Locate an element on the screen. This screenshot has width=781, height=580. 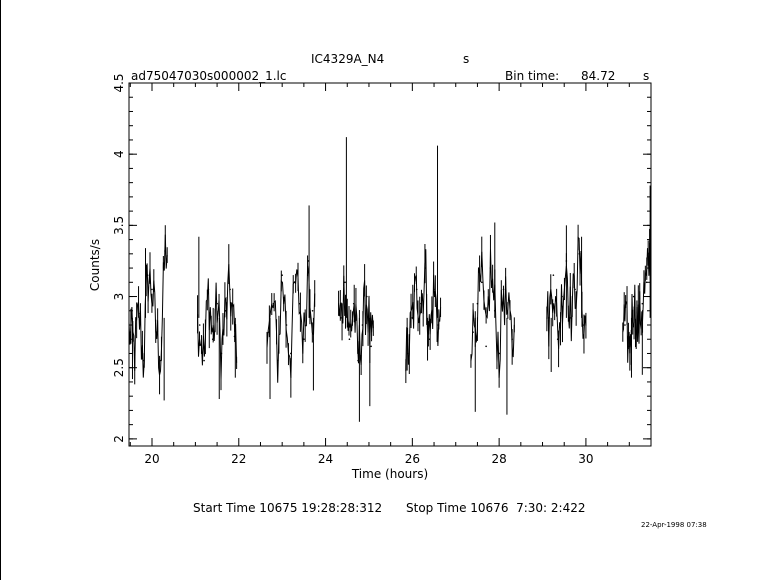
bin-time-unit: s is located at coordinates (646, 76).